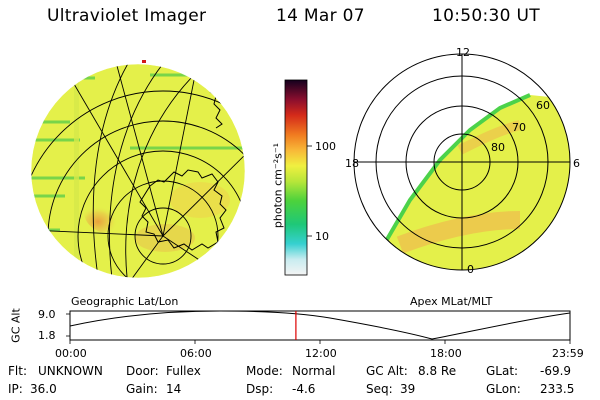 Image resolution: width=600 pixels, height=400 pixels. I want to click on polar-image, so click(475, 181).